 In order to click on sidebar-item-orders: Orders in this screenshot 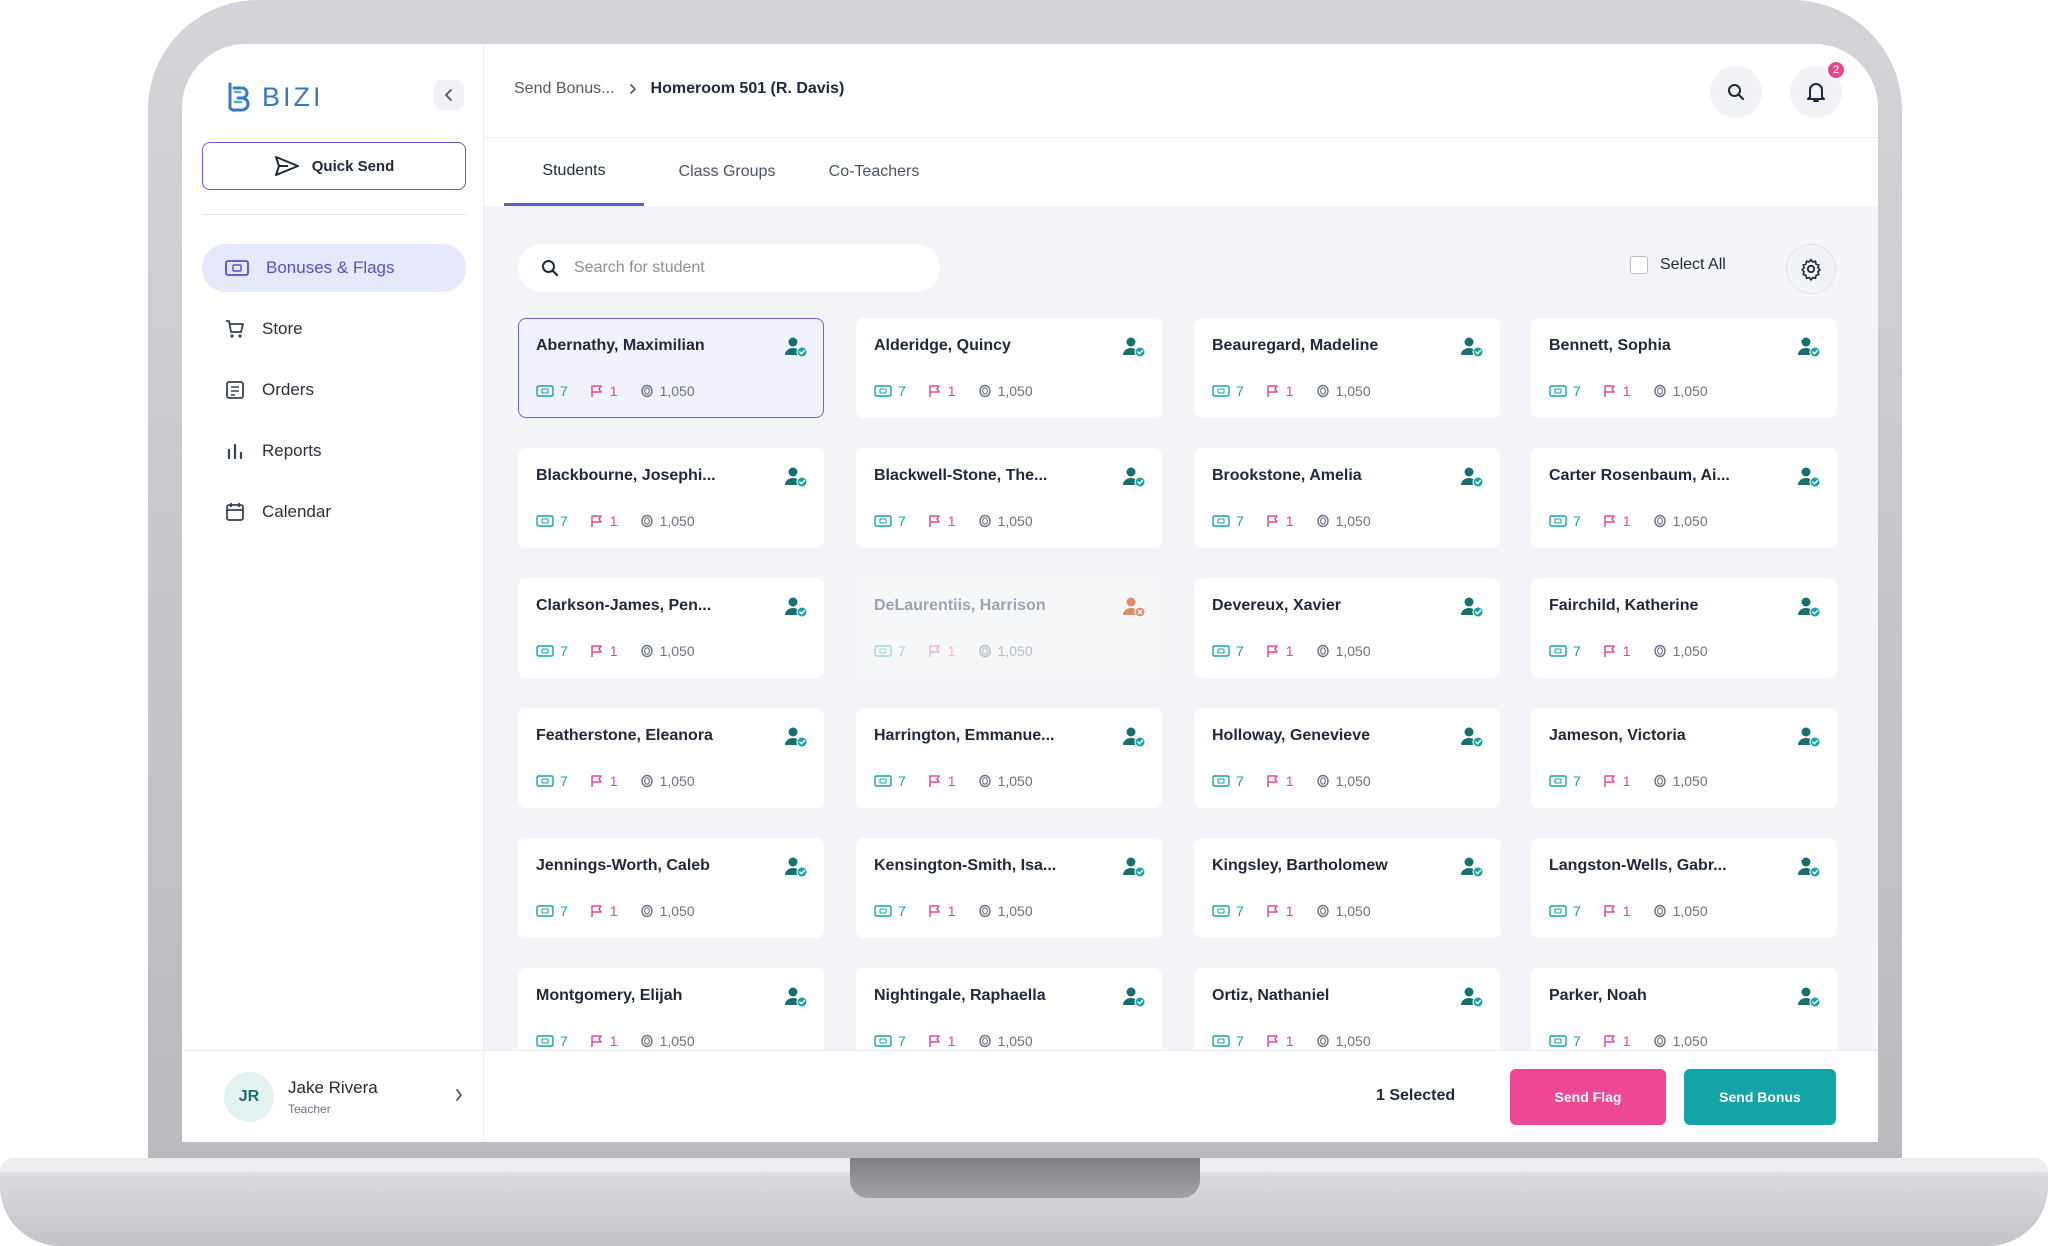, I will do `click(334, 390)`.